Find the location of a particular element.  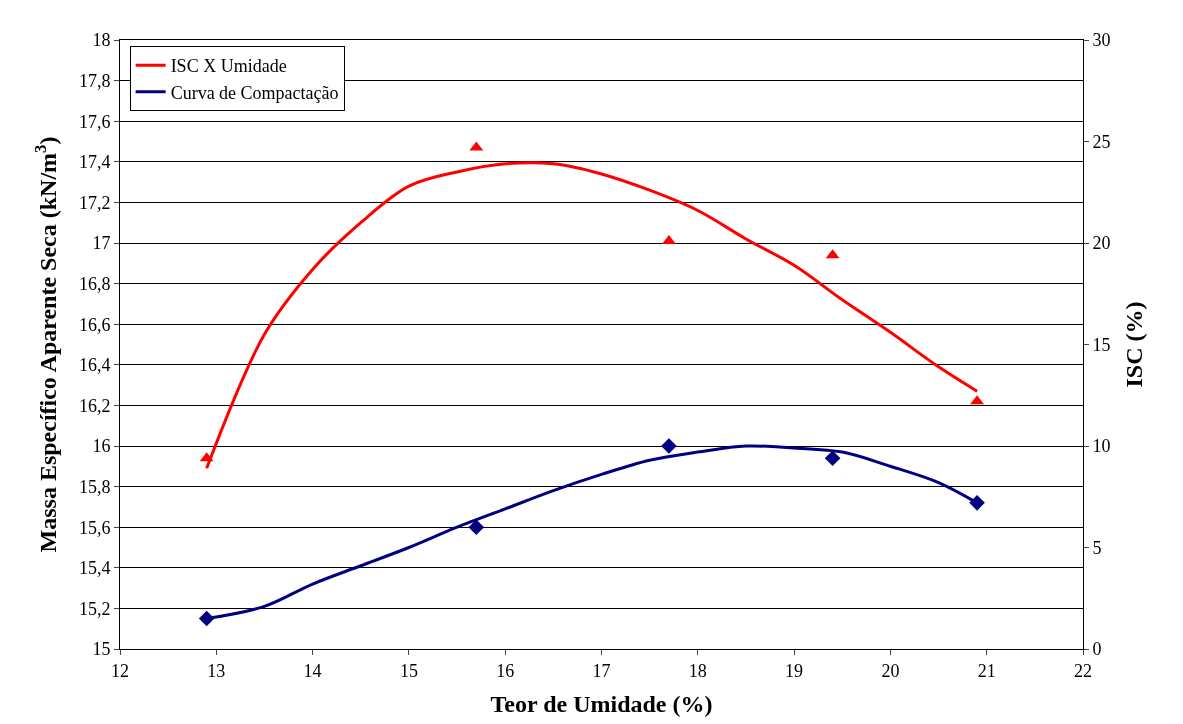

x-tick-label: 13 is located at coordinates (216, 670).